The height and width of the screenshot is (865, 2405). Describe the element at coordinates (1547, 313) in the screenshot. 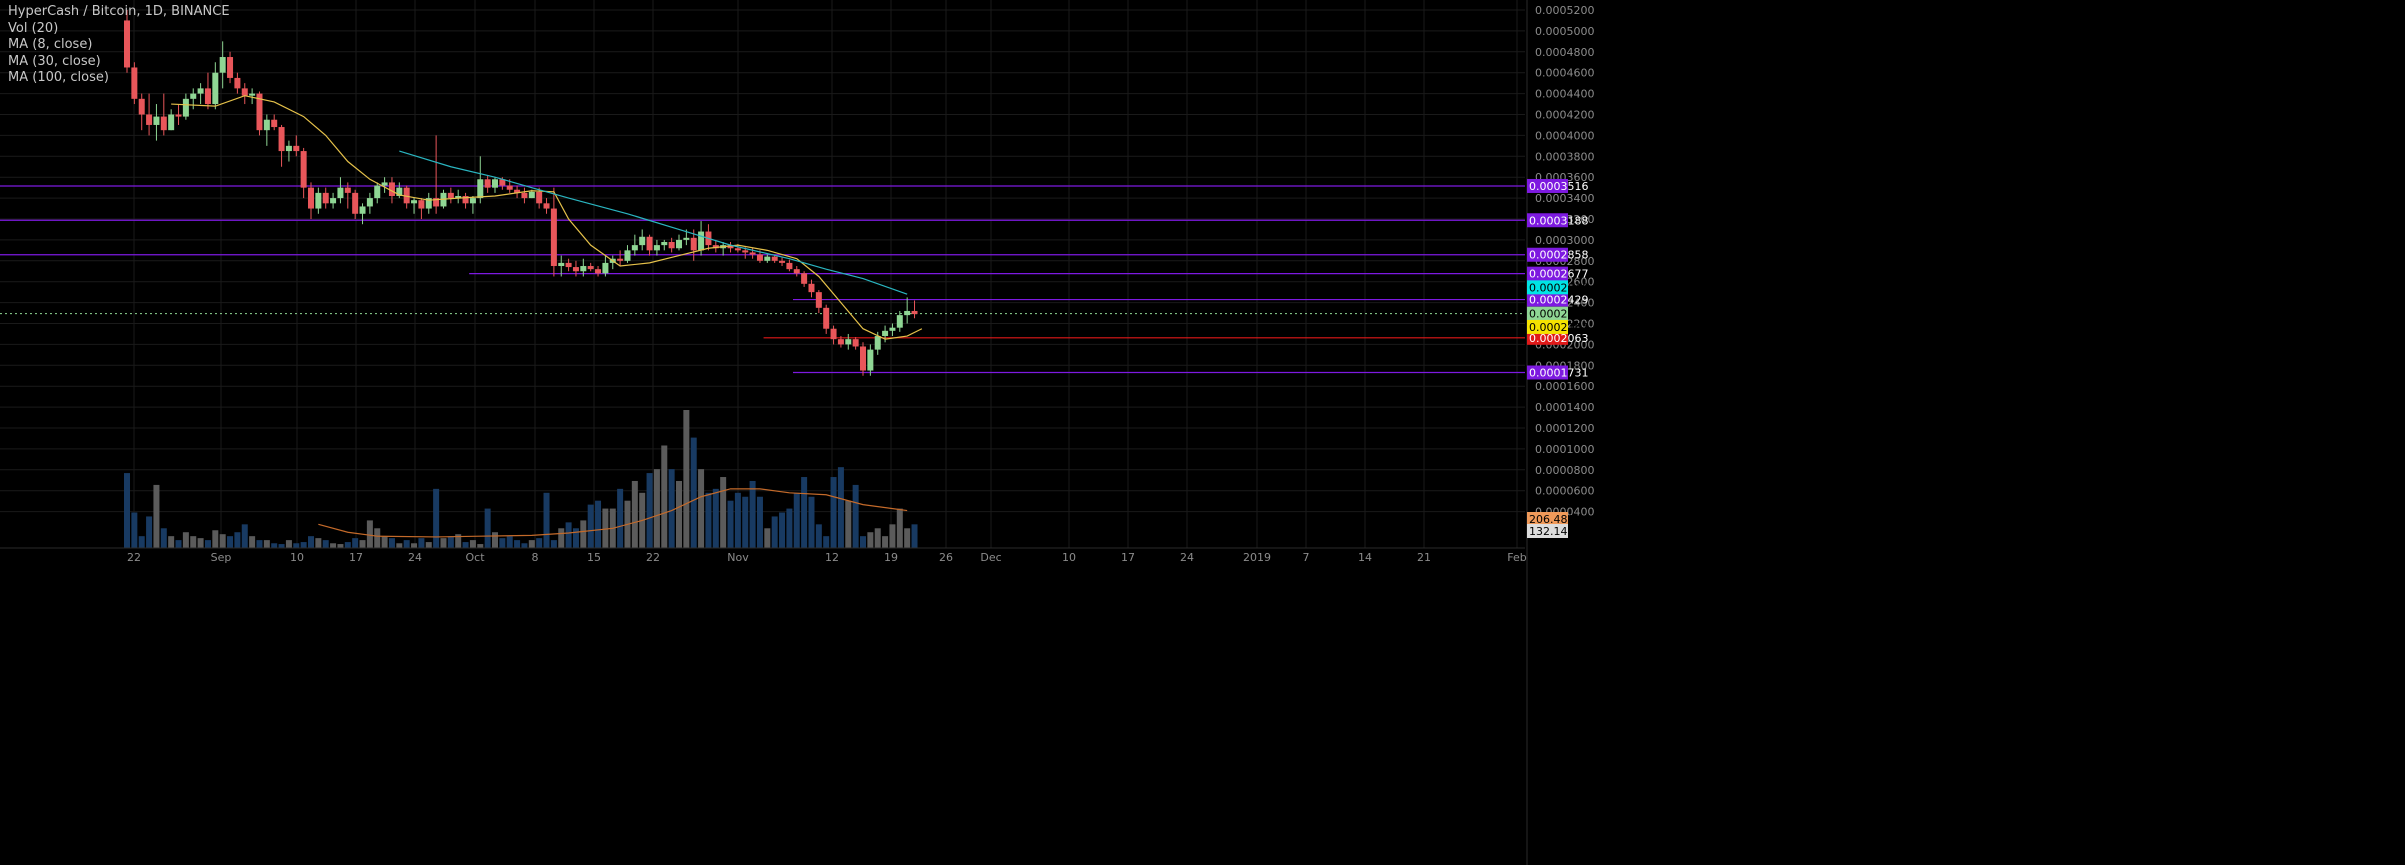

I see `price-tag-1-bg` at that location.